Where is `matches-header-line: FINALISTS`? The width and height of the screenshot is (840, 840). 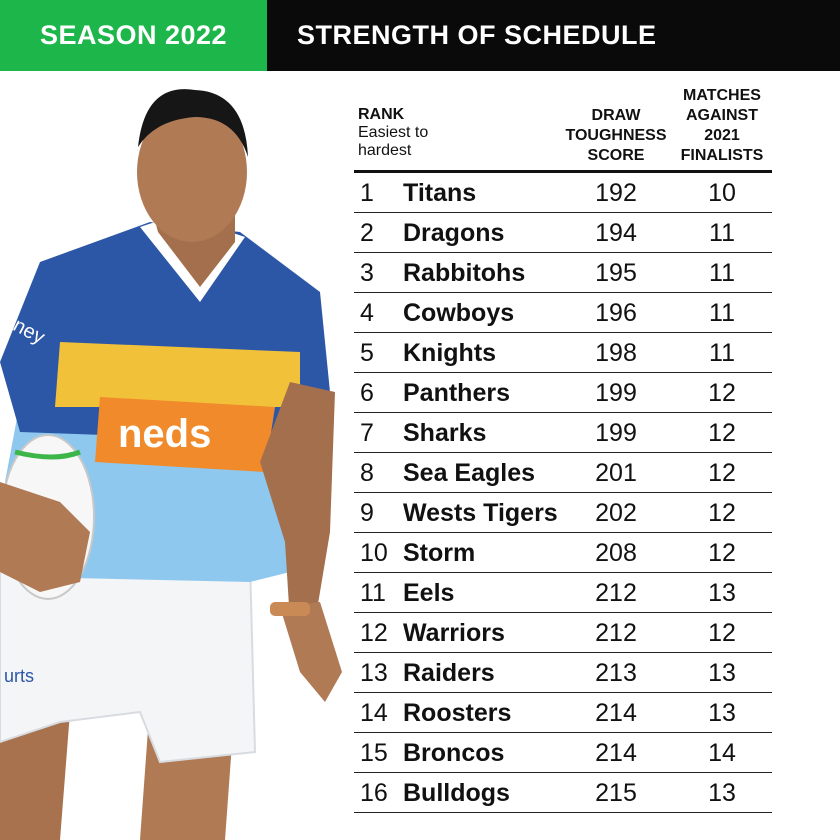
matches-header-line: FINALISTS is located at coordinates (722, 155).